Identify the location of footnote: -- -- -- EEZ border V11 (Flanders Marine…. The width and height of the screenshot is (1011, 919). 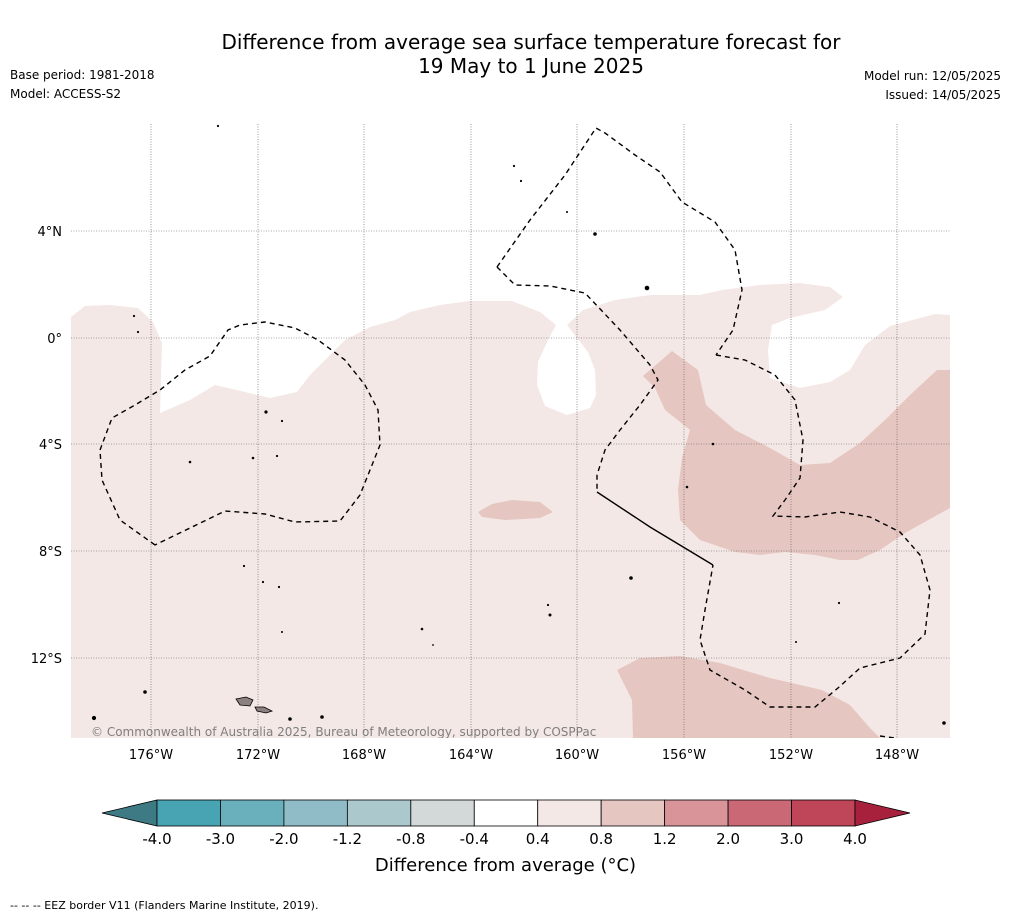
(164, 905).